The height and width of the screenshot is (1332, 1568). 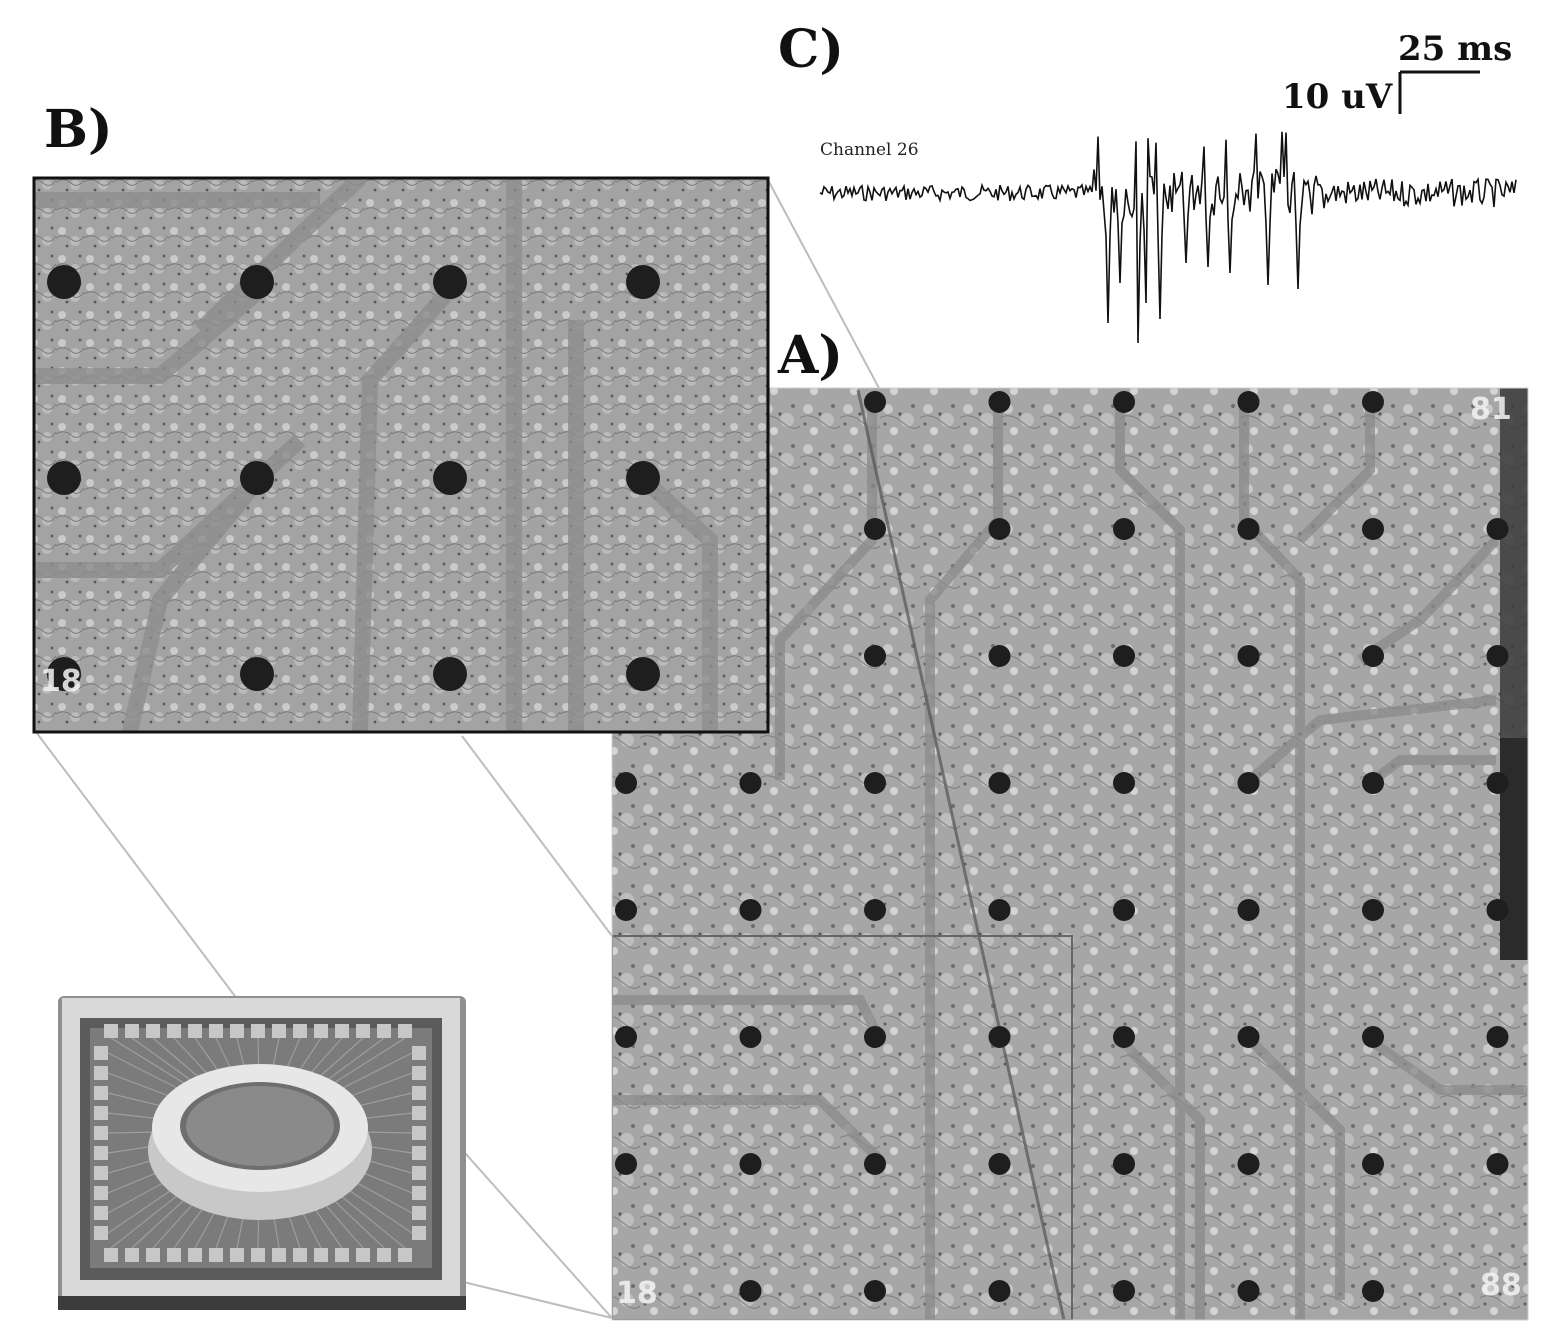 I want to click on mea-chip-photo, so click(x=262, y=1153).